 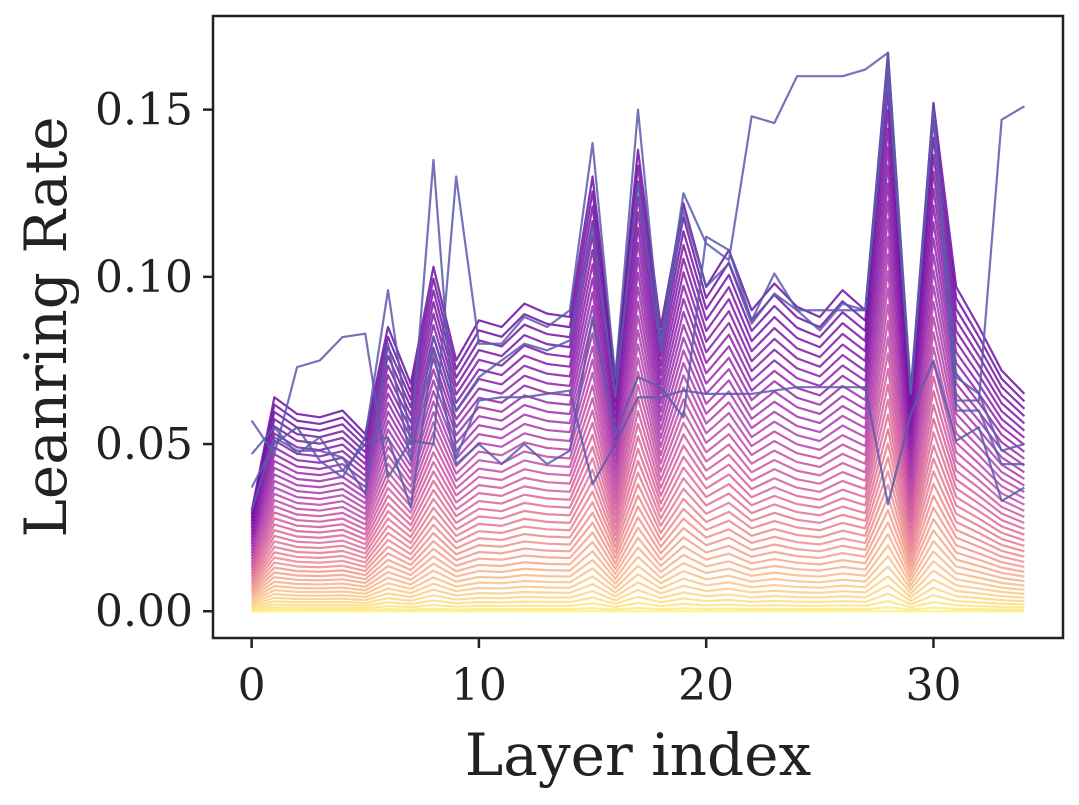 I want to click on y-tick-label: 0.15, so click(x=144, y=110).